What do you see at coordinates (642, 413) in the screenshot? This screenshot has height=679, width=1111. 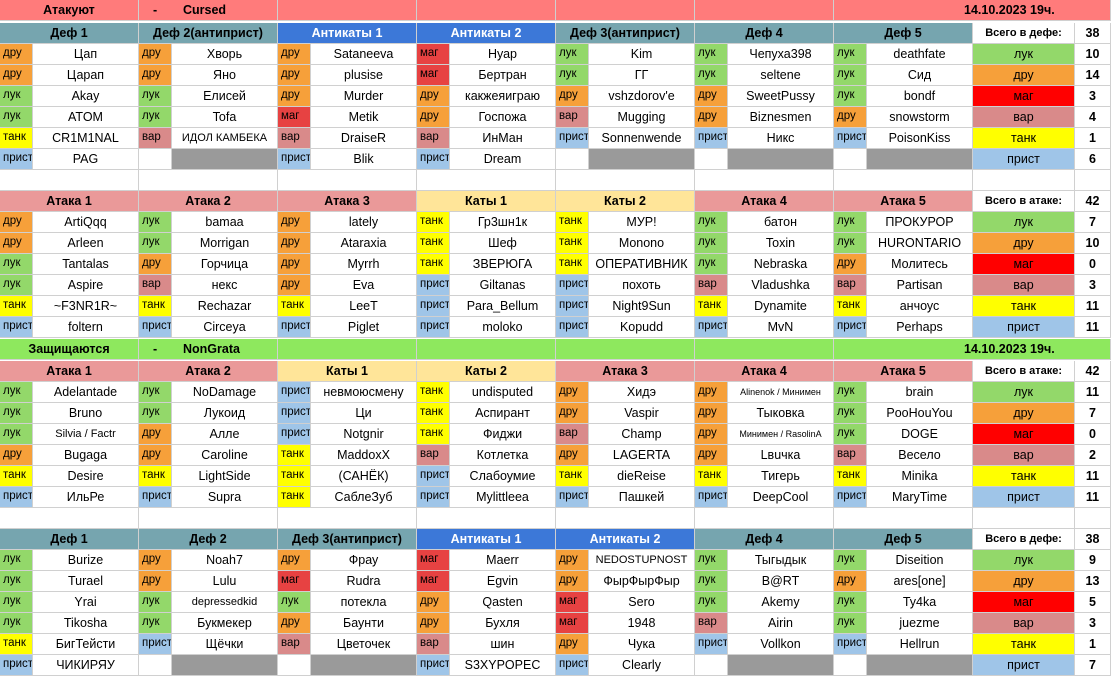 I see `player-name: Vaspir` at bounding box center [642, 413].